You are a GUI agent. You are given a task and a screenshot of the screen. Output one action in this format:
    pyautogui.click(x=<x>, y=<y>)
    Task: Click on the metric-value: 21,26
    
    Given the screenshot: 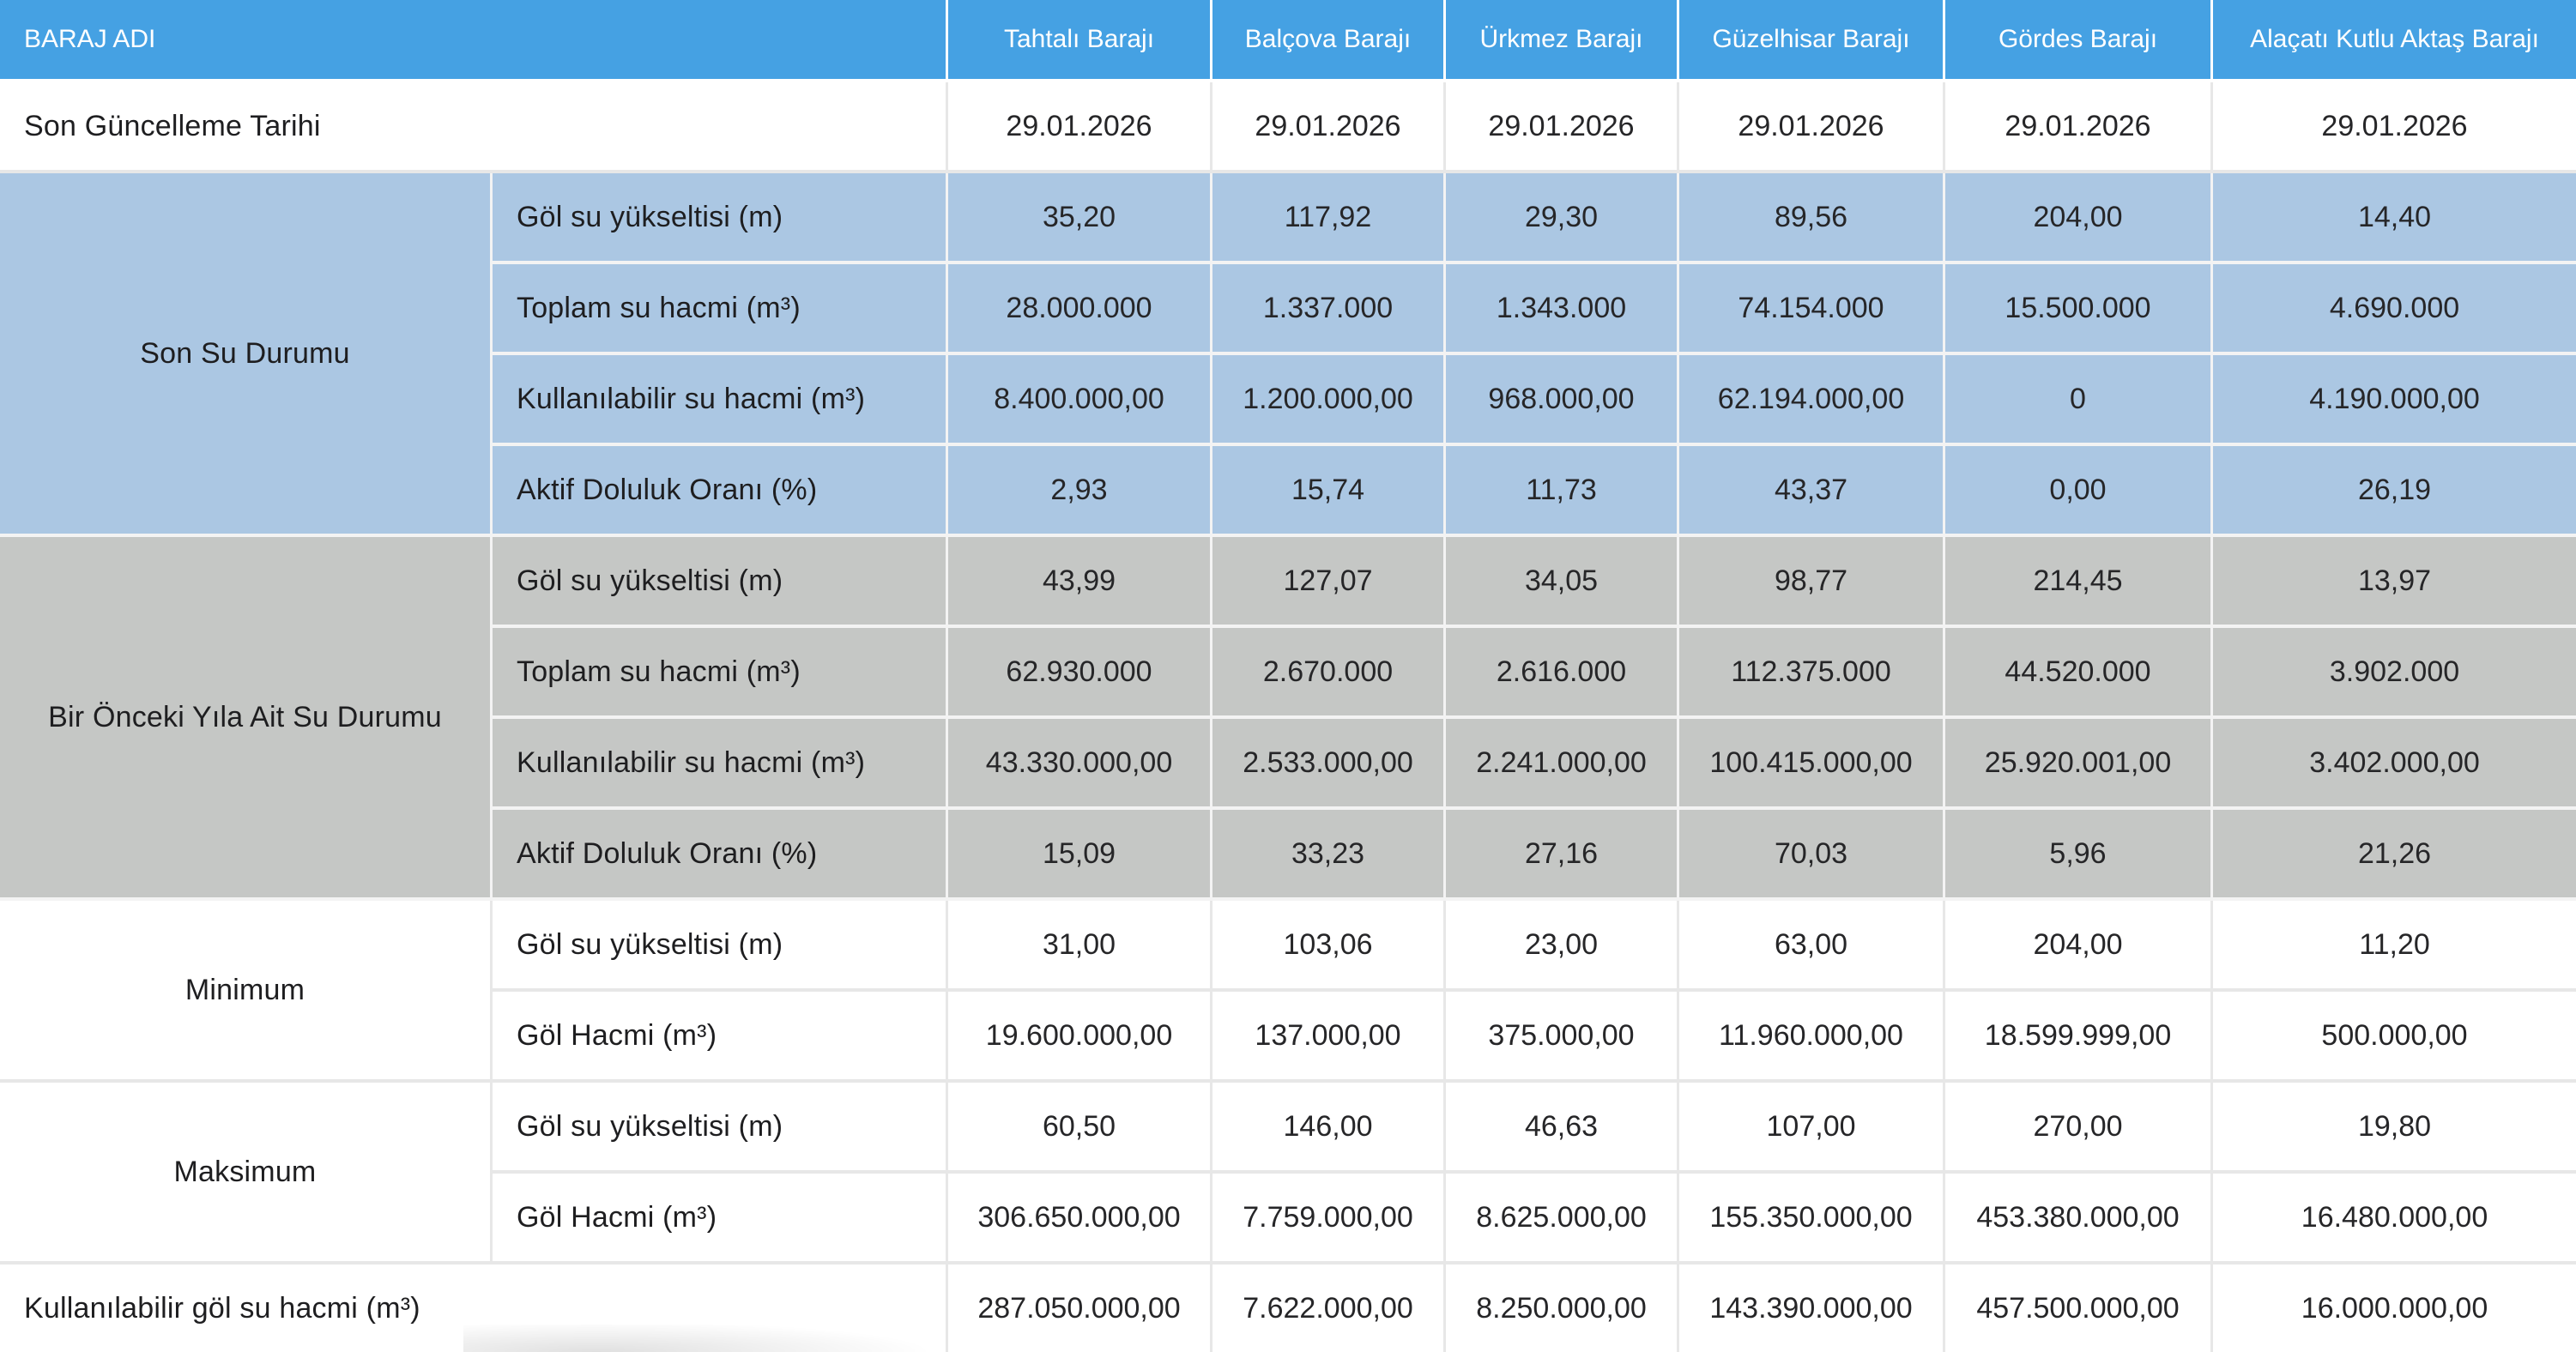 What is the action you would take?
    pyautogui.click(x=2394, y=855)
    